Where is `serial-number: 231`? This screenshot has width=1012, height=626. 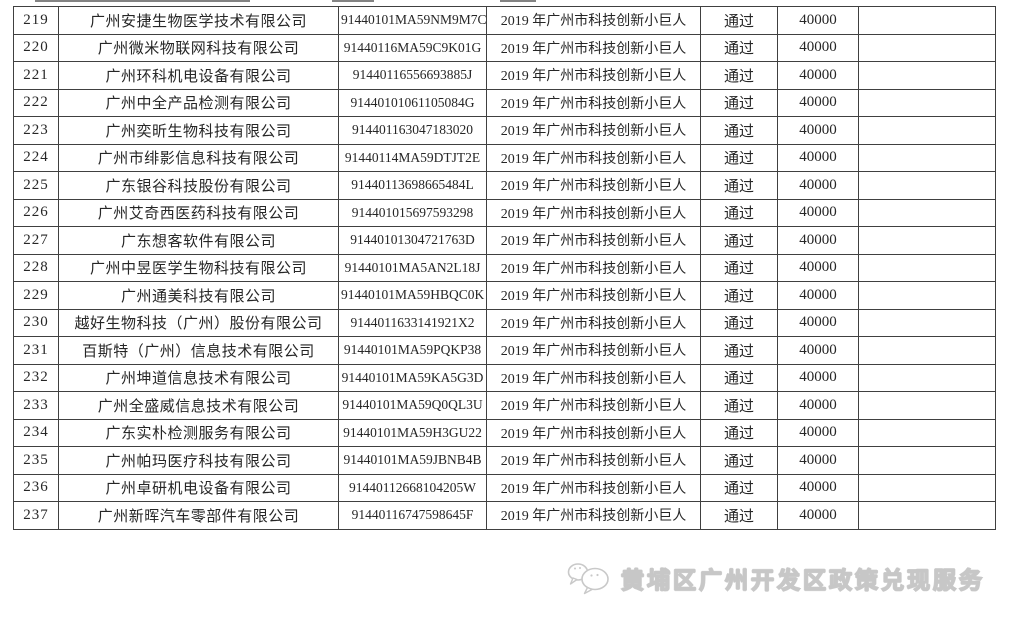
serial-number: 231 is located at coordinates (36, 350).